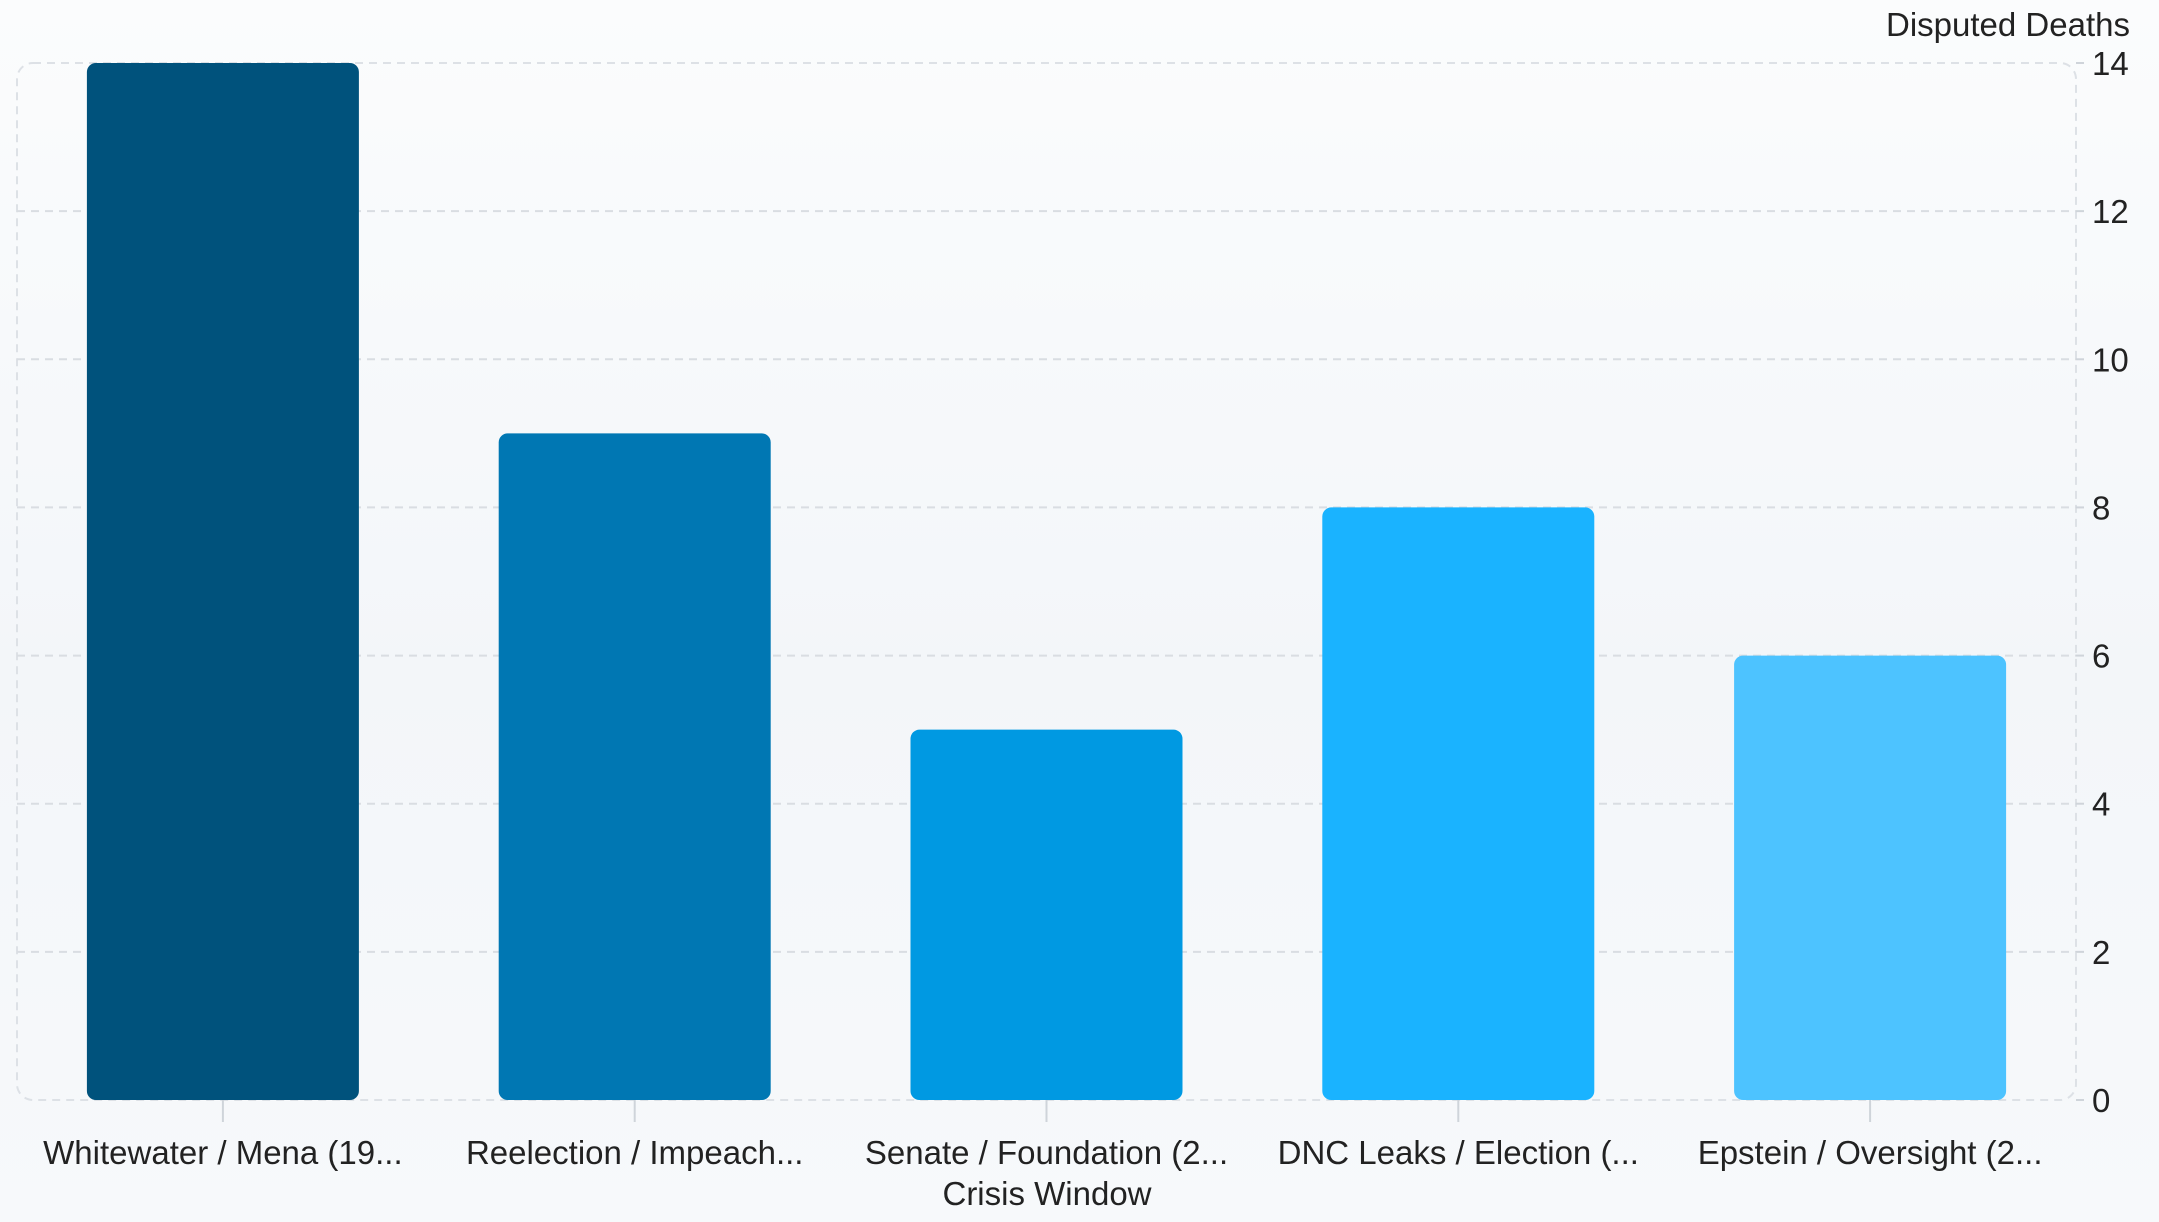 This screenshot has height=1222, width=2159. I want to click on y-tick-label: 10, so click(2110, 359).